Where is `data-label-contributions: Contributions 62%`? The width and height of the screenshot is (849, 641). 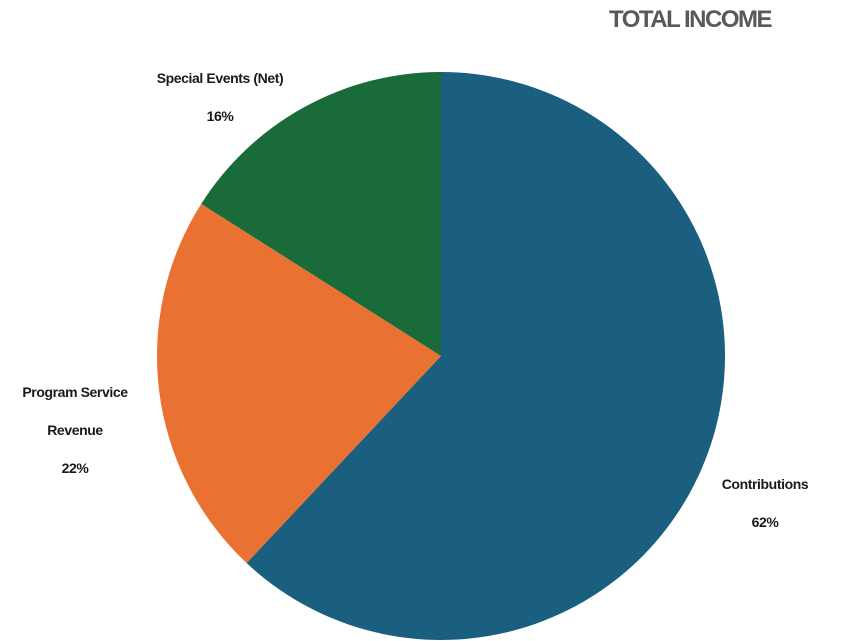 data-label-contributions: Contributions 62% is located at coordinates (765, 503).